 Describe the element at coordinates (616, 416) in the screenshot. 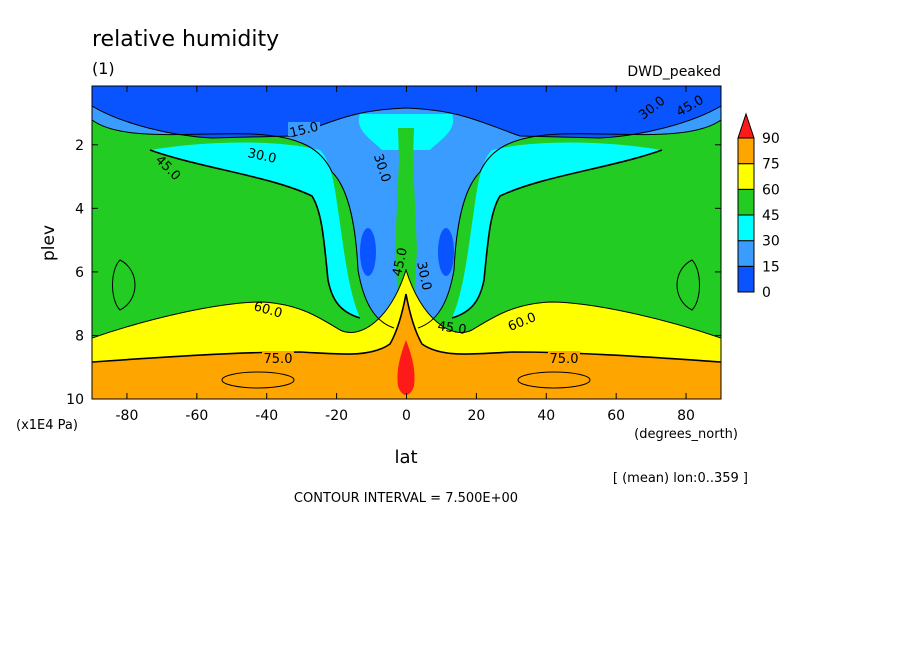

I see `x-tick-label: 60` at that location.